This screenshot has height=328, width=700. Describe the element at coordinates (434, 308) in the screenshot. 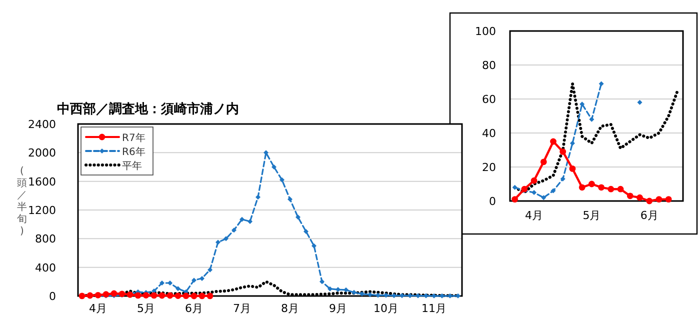

I see `x-tick-label: 11月` at that location.